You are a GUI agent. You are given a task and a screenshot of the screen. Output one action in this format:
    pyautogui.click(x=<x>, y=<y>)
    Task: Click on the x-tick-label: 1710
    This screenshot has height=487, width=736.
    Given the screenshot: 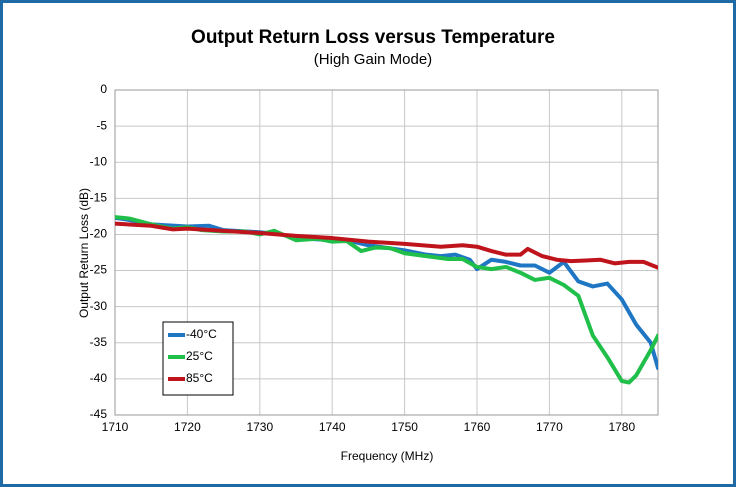 What is the action you would take?
    pyautogui.click(x=115, y=427)
    